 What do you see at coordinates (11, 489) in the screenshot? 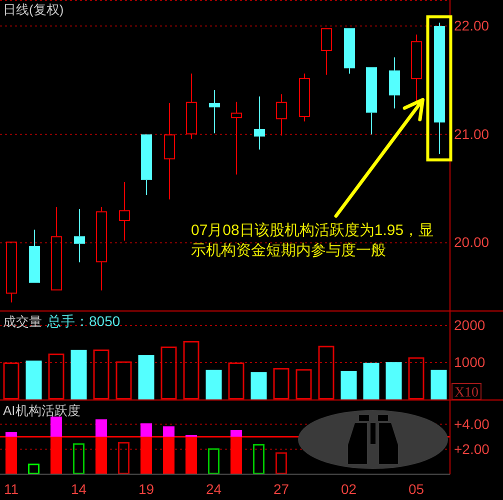
I see `x-tick-label: 11` at bounding box center [11, 489].